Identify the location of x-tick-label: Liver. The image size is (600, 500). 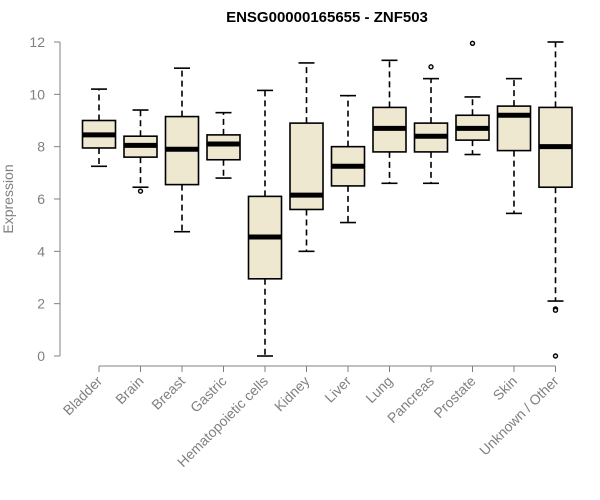
(337, 389).